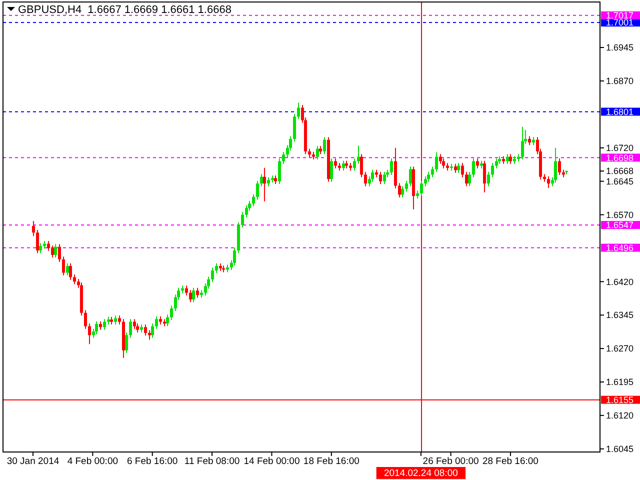 This screenshot has width=640, height=480. Describe the element at coordinates (620, 449) in the screenshot. I see `y-tick-label: 1.6045` at that location.